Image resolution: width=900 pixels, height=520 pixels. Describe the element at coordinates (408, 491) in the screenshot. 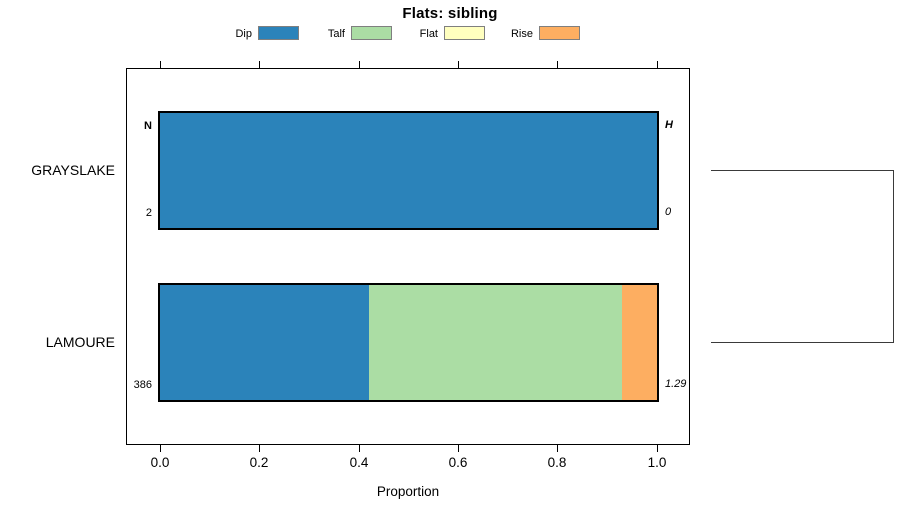

I see `x-axis-label: Proportion` at that location.